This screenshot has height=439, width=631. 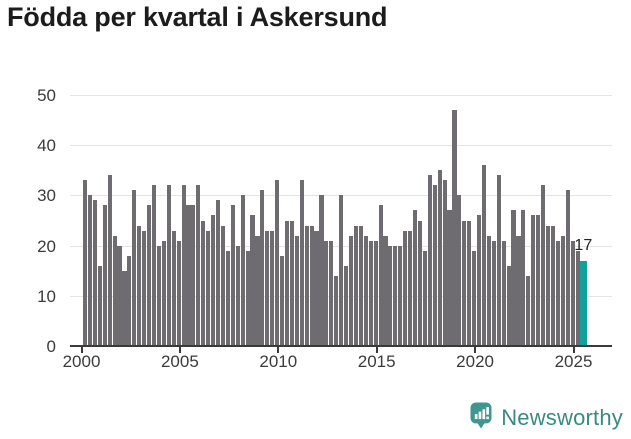 I want to click on x-axis-tick-label: 2010, so click(x=278, y=361).